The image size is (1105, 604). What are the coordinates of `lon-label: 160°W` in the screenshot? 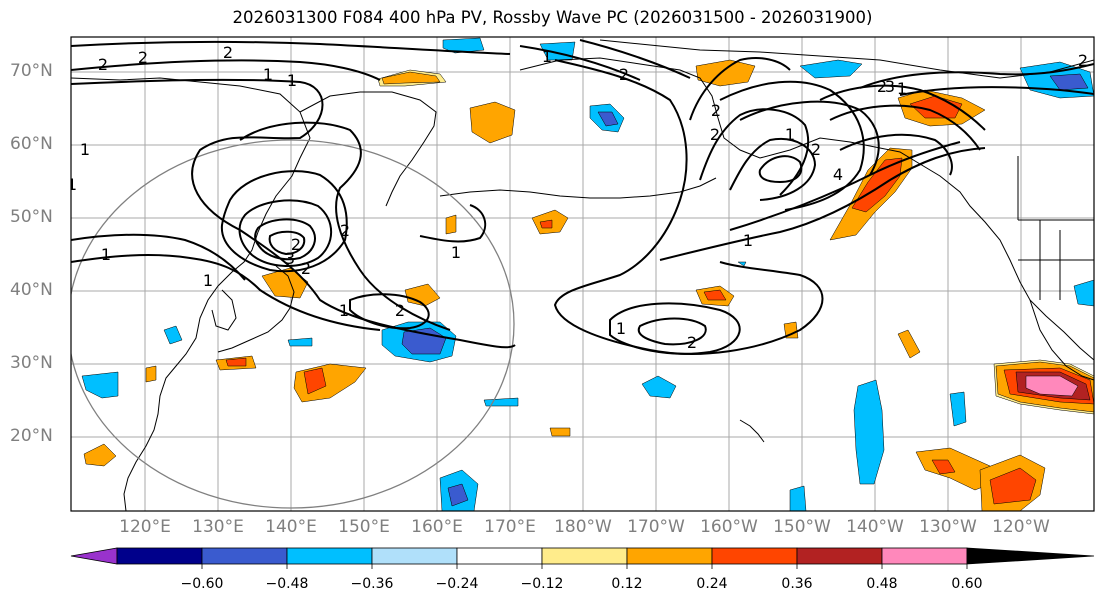 It's located at (729, 527).